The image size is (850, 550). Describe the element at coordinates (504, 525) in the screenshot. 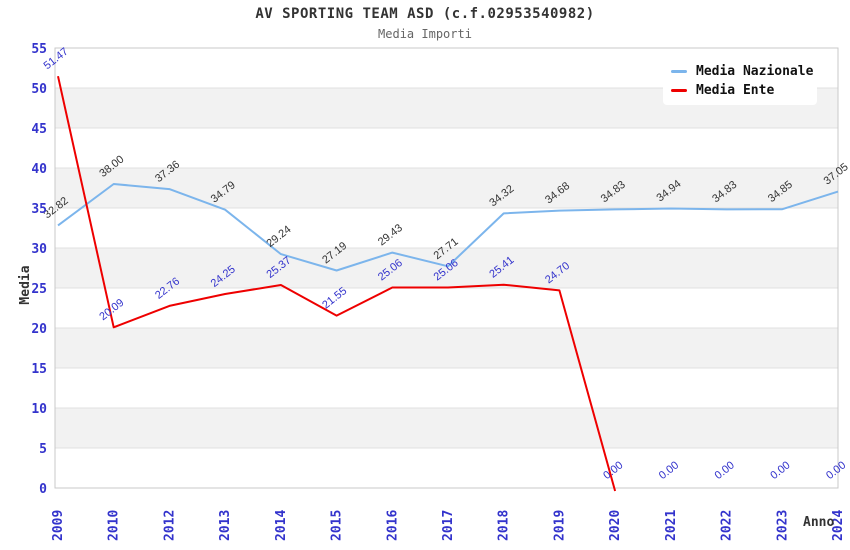

I see `x-tick-label: 2018` at that location.